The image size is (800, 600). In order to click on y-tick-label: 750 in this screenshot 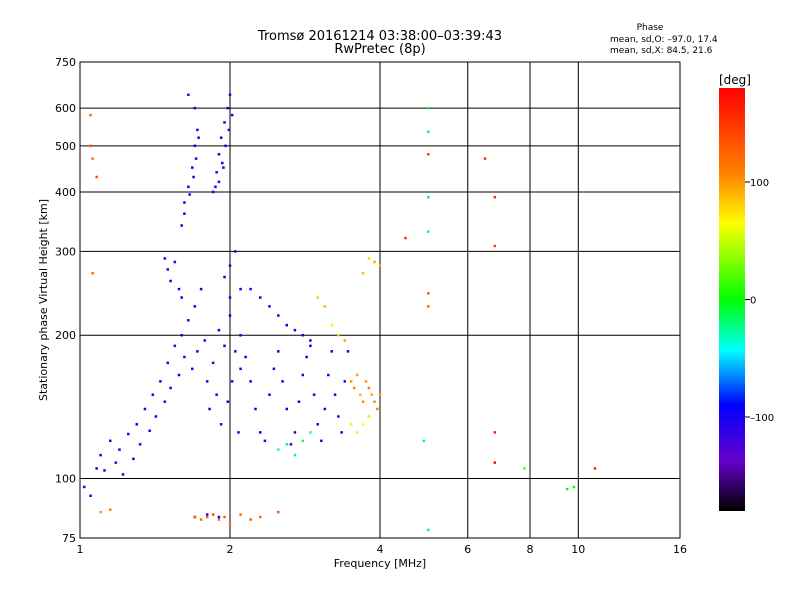, I will do `click(65, 62)`.